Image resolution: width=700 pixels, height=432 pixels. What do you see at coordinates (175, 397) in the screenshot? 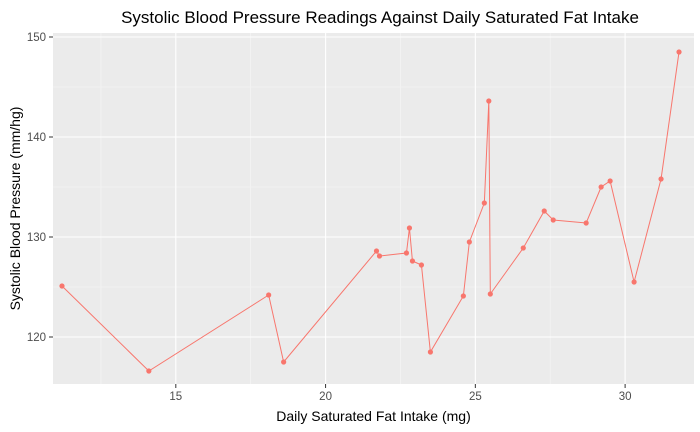
I see `x-tick-label: 15` at bounding box center [175, 397].